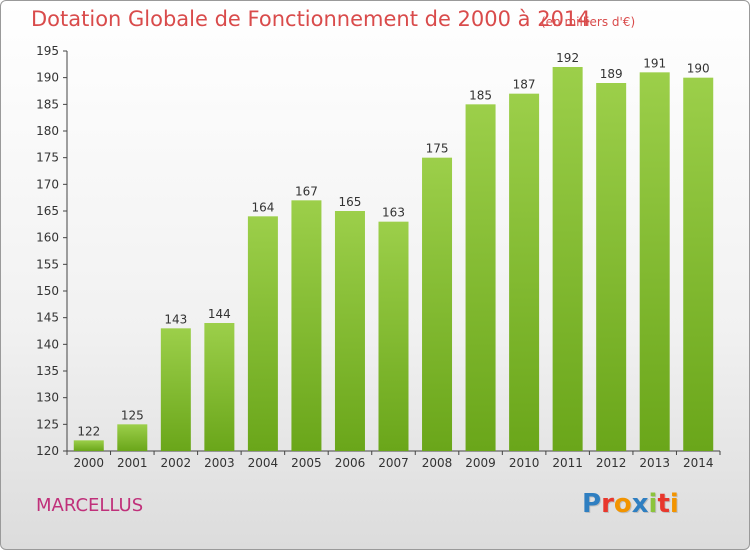  I want to click on bar-2014, so click(698, 264).